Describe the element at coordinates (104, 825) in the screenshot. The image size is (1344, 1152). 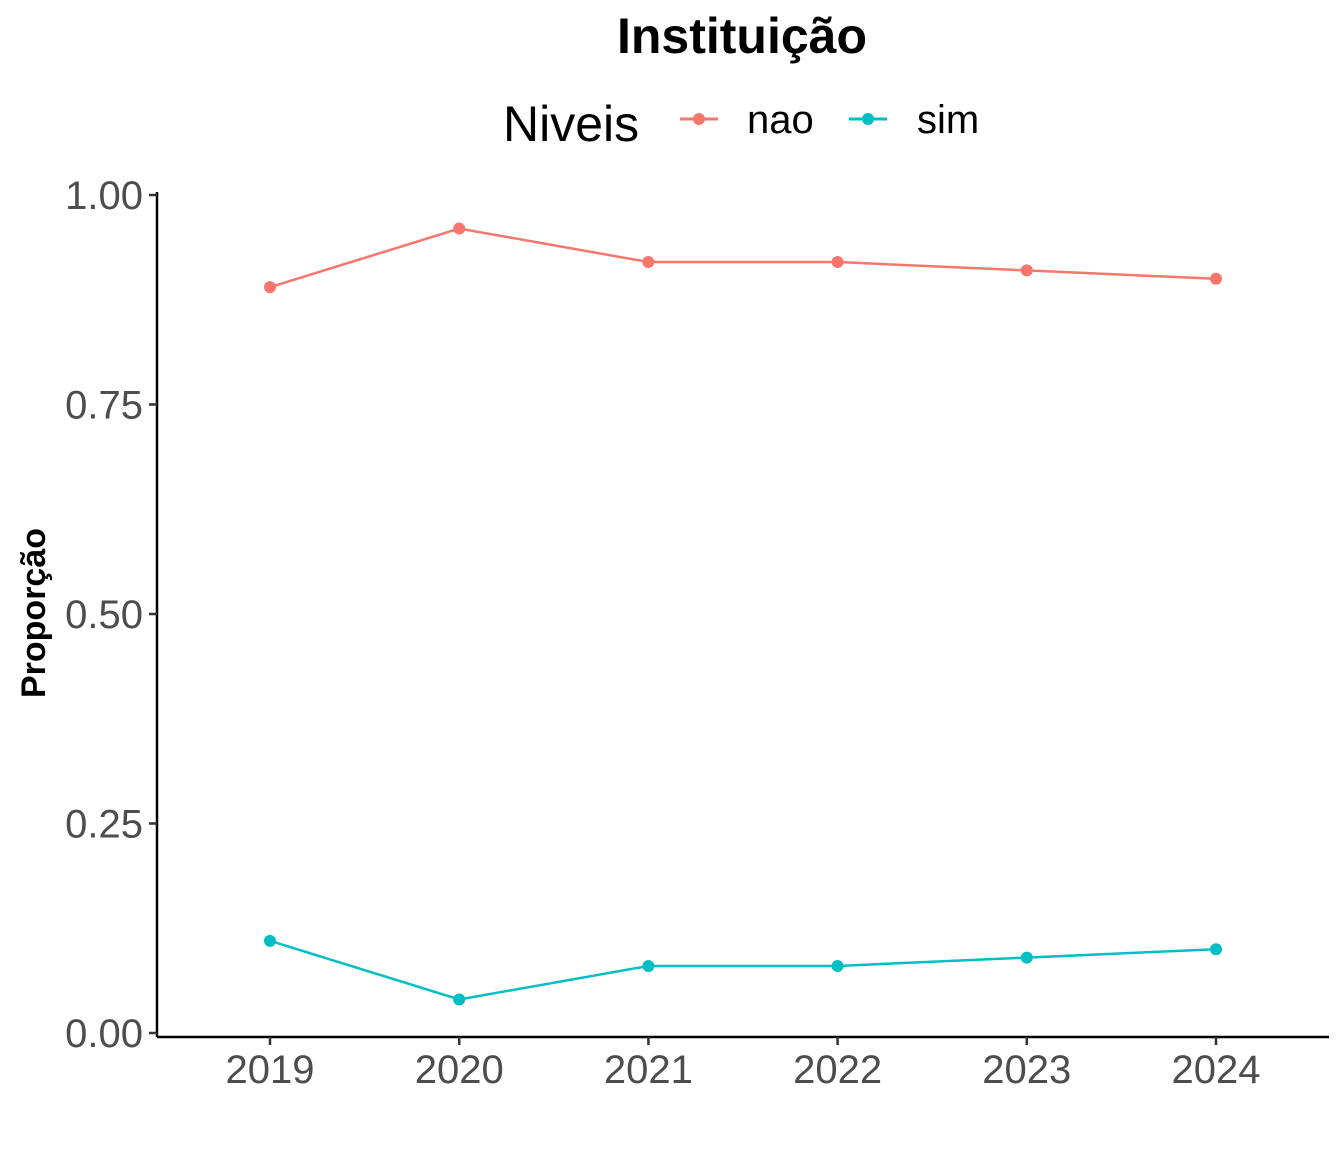
I see `y-tick-label: 0.25` at that location.